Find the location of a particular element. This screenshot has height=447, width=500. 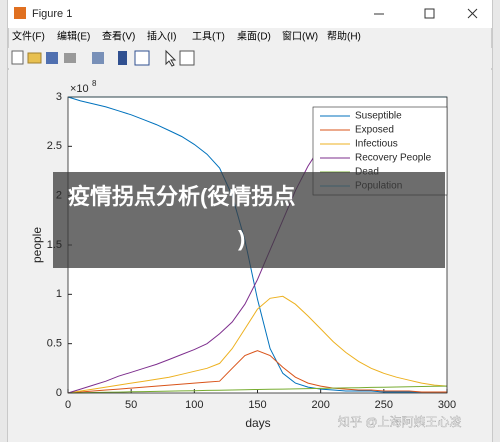

menu-item: 桌面(D) is located at coordinates (254, 36).